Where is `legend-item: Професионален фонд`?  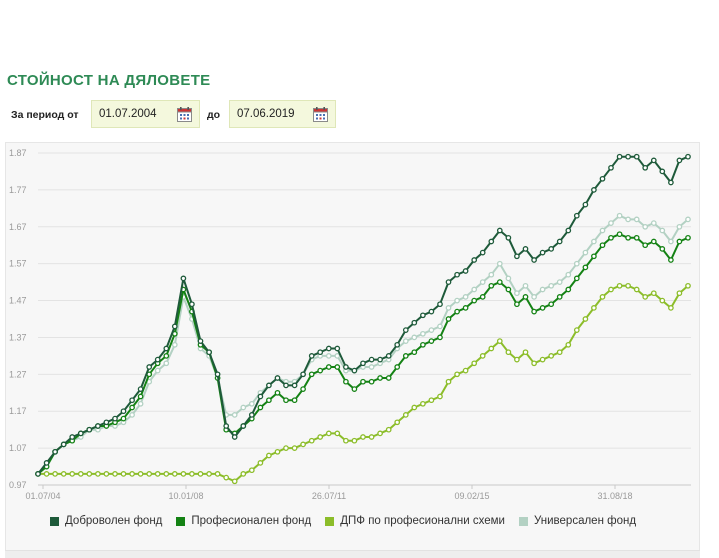 legend-item: Професионален фонд is located at coordinates (243, 521).